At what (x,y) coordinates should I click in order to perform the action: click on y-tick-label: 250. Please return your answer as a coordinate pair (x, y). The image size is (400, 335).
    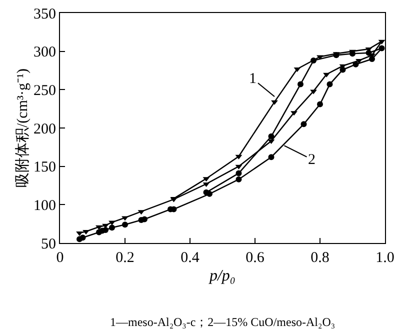
    Looking at the image, I should click on (45, 90).